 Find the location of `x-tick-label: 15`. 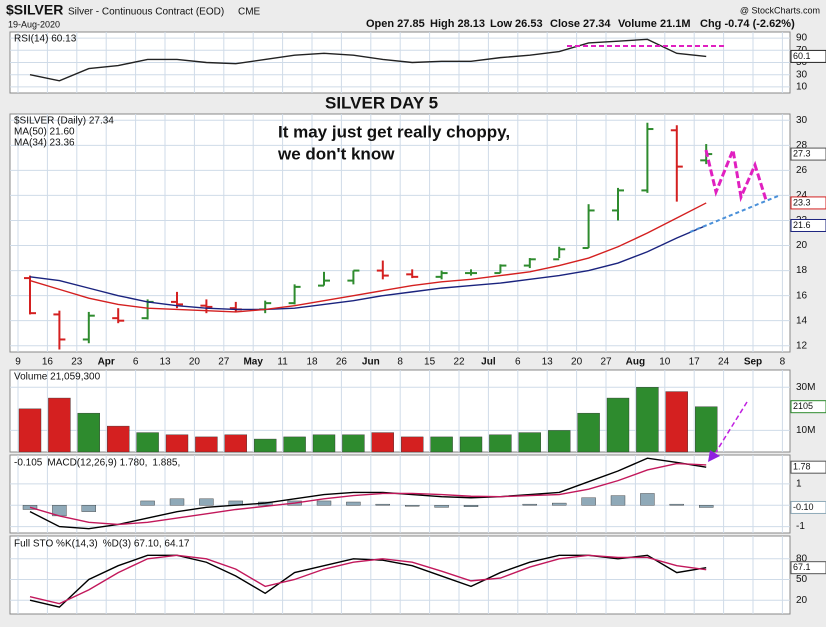

x-tick-label: 15 is located at coordinates (430, 362).